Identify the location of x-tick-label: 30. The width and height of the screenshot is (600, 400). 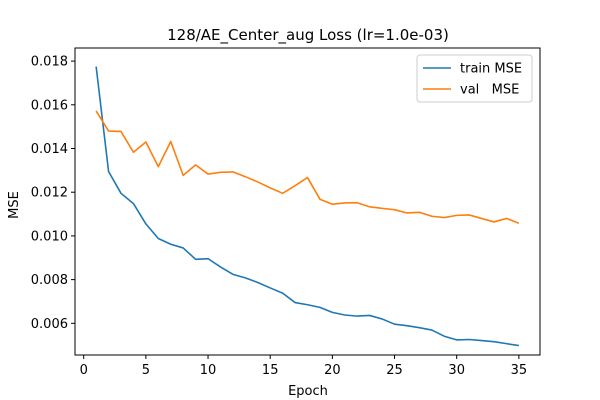
(456, 370).